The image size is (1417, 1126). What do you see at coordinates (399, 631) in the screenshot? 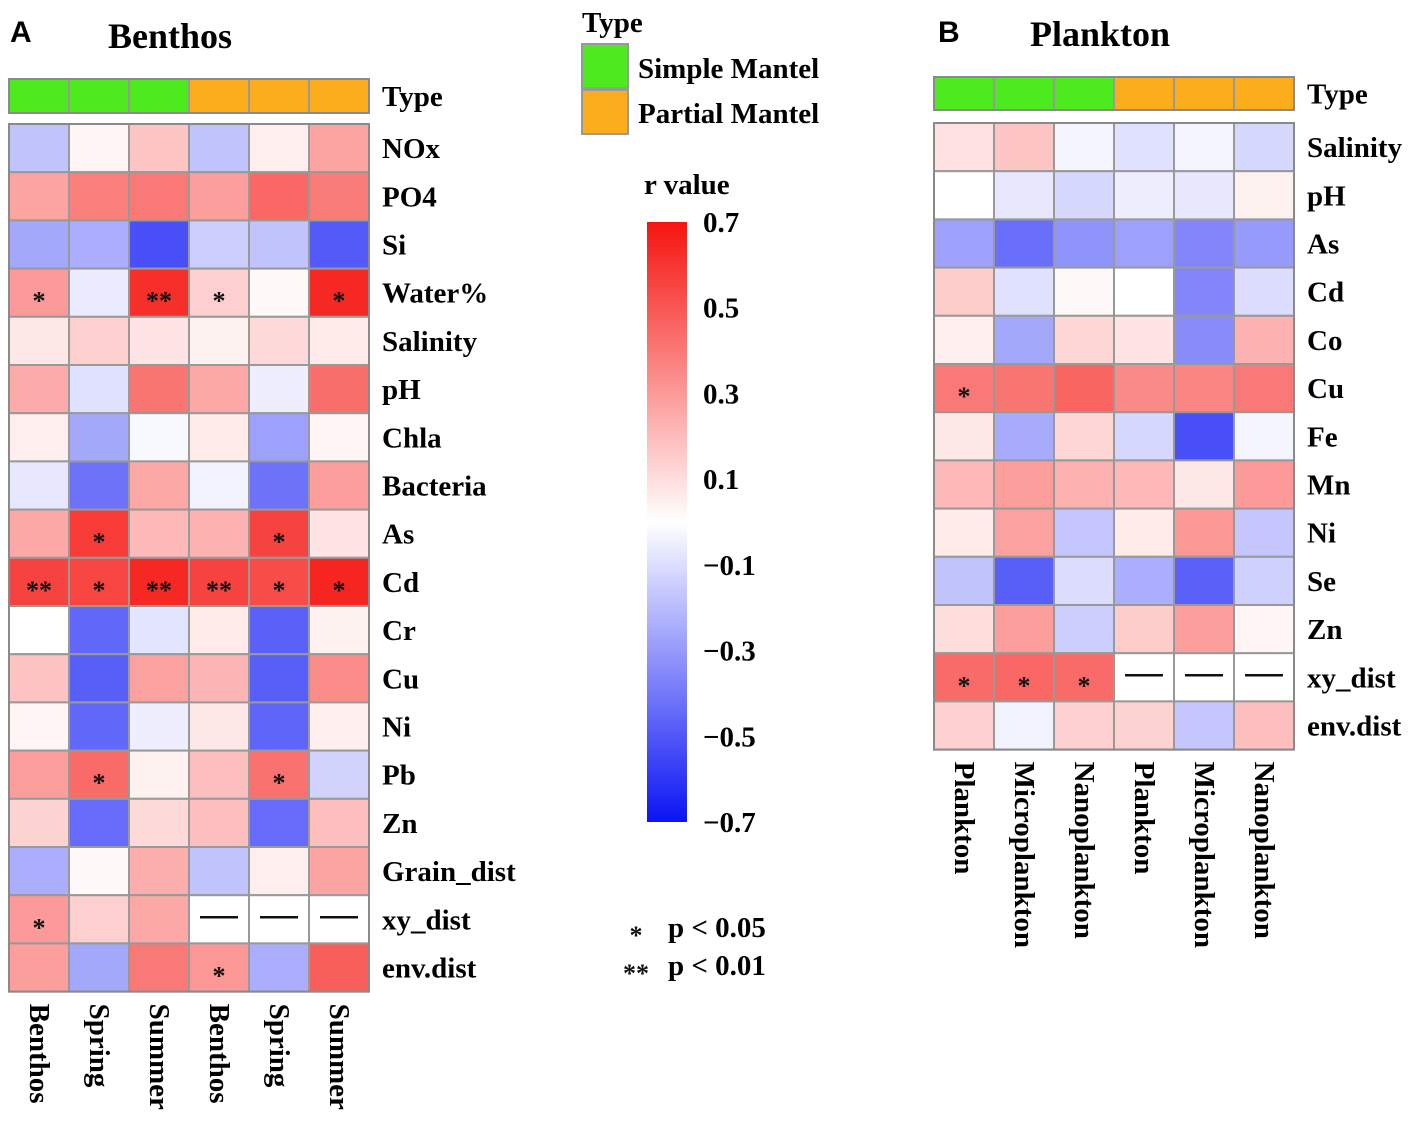
I see `row-label: Cr` at bounding box center [399, 631].